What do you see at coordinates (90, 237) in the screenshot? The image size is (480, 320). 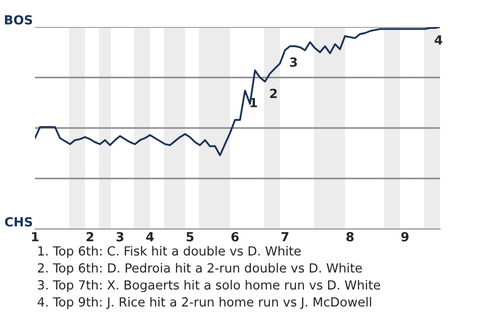 I see `x-tick-label: 2` at bounding box center [90, 237].